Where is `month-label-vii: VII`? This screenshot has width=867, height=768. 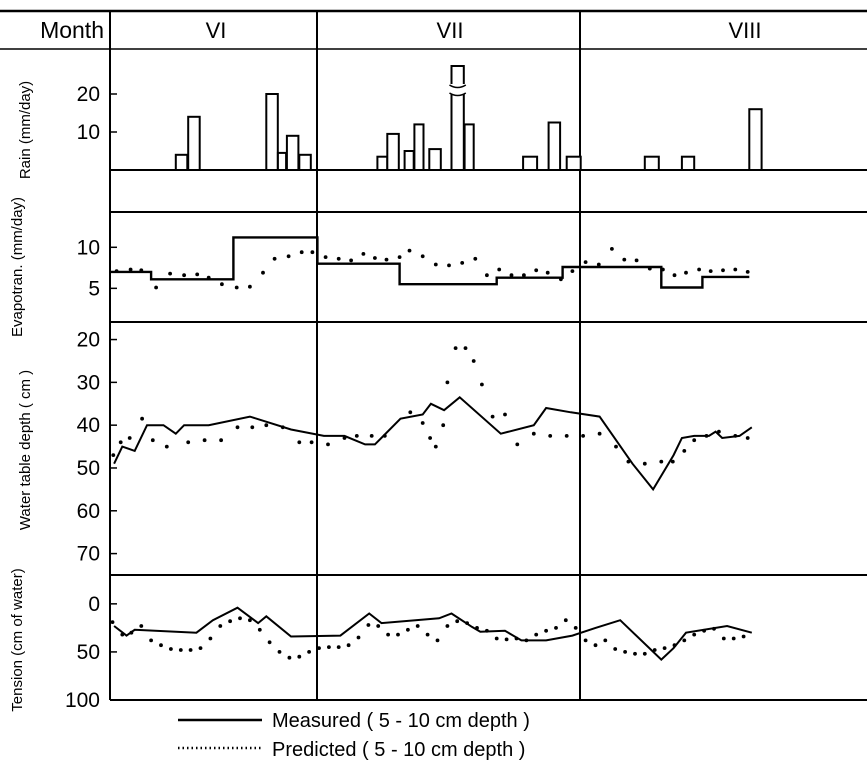
month-label-vii: VII is located at coordinates (450, 30).